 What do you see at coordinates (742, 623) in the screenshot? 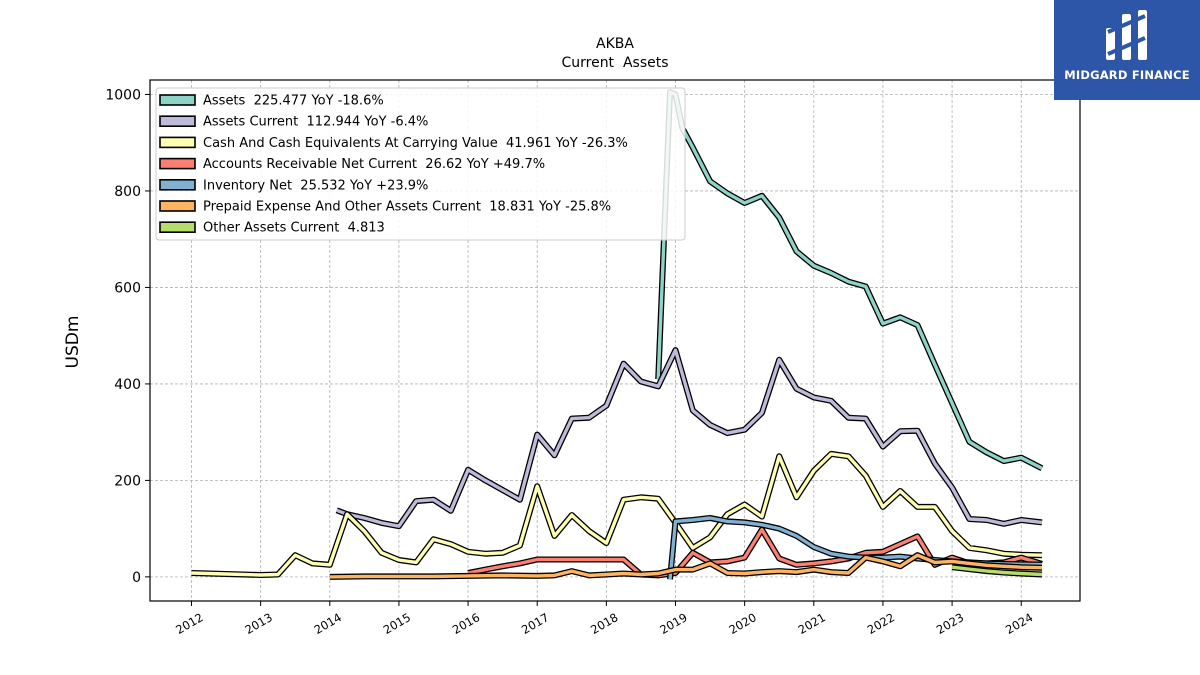
I see `x-tick-label: 2020` at bounding box center [742, 623].